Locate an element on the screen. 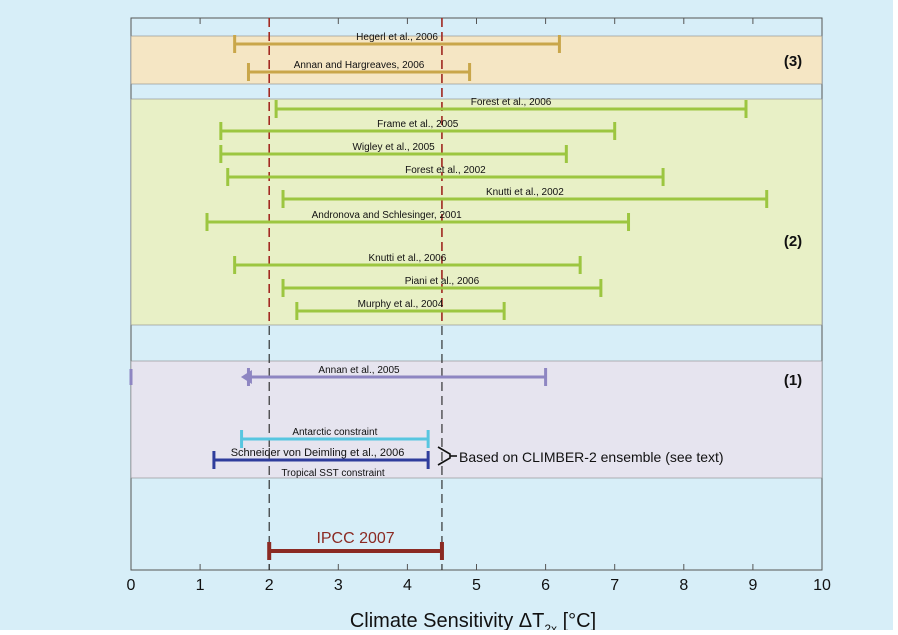 This screenshot has width=898, height=635. x-tick-label: 6 is located at coordinates (545, 585).